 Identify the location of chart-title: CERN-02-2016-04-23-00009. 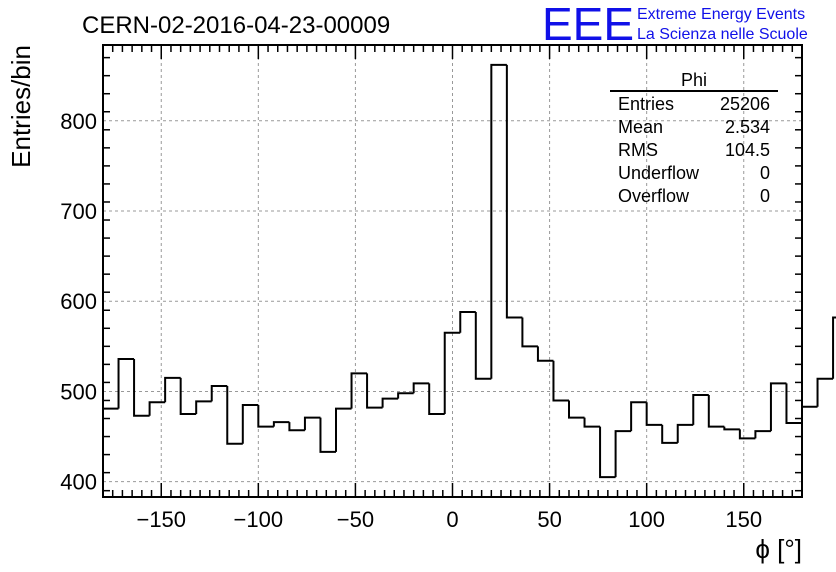
(236, 25).